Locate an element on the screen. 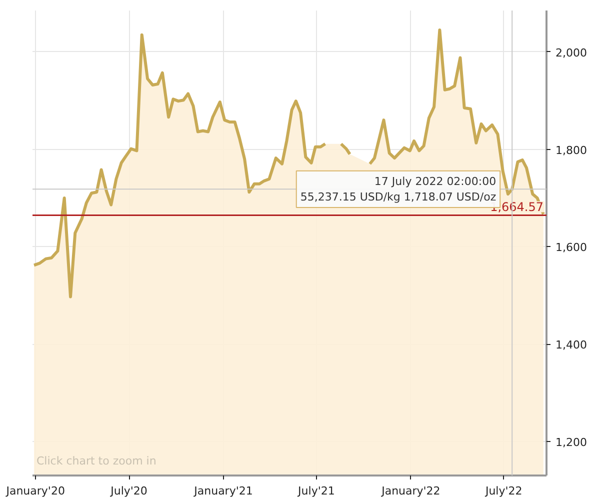 The image size is (589, 500). x-tick-label: July'20 is located at coordinates (129, 491).